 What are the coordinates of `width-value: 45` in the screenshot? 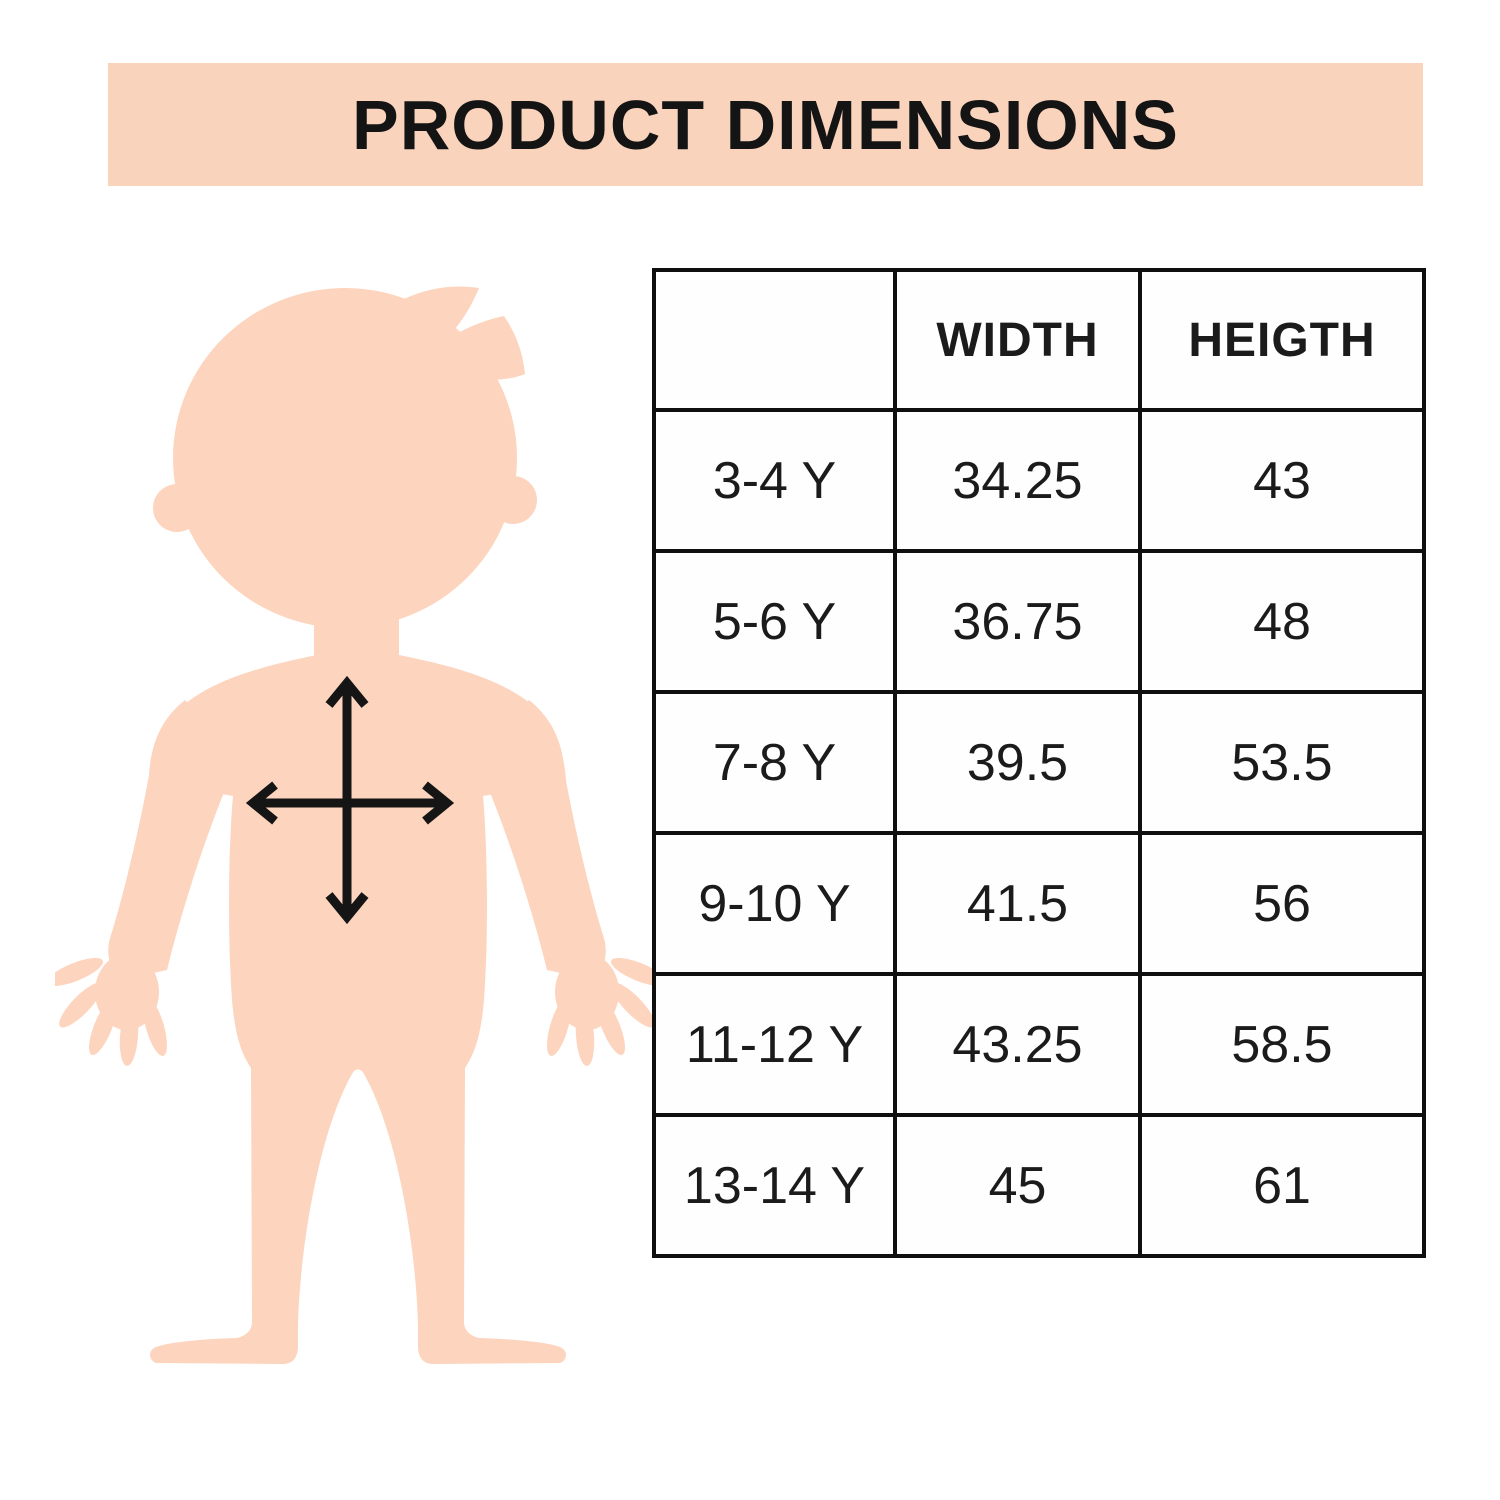 It's located at (1017, 1185).